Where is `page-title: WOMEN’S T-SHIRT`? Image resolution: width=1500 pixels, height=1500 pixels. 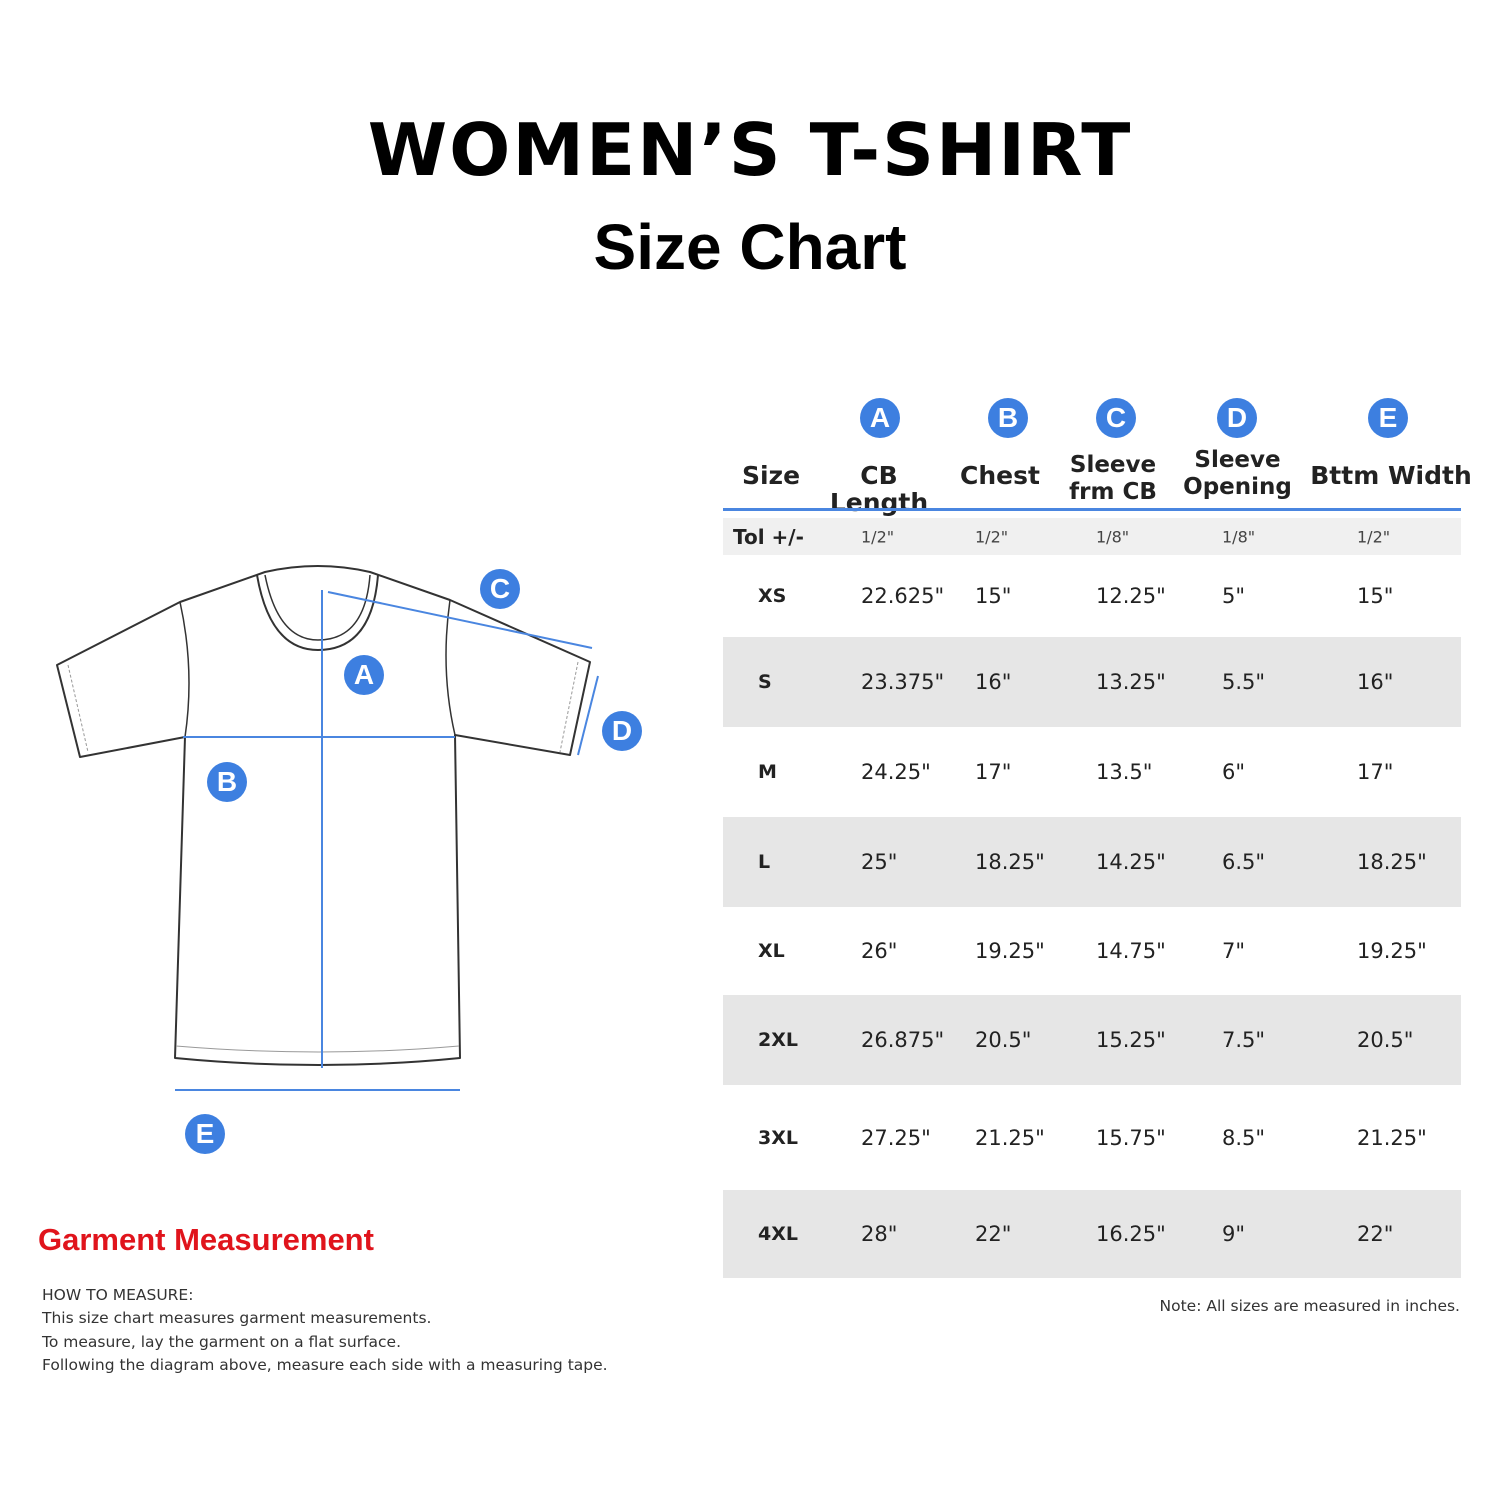
page-title: WOMEN’S T-SHIRT is located at coordinates (750, 150).